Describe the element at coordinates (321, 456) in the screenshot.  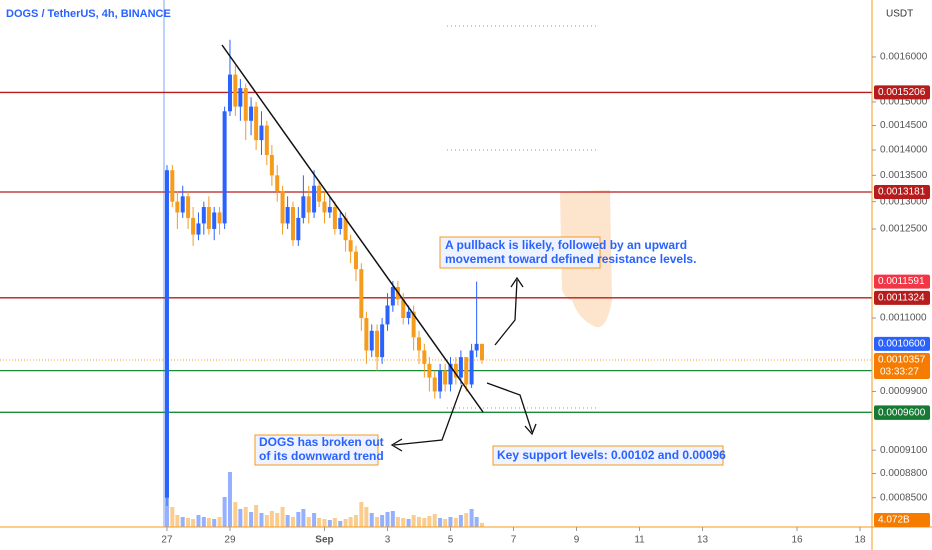
I see `annotation-text: of its downward trend` at that location.